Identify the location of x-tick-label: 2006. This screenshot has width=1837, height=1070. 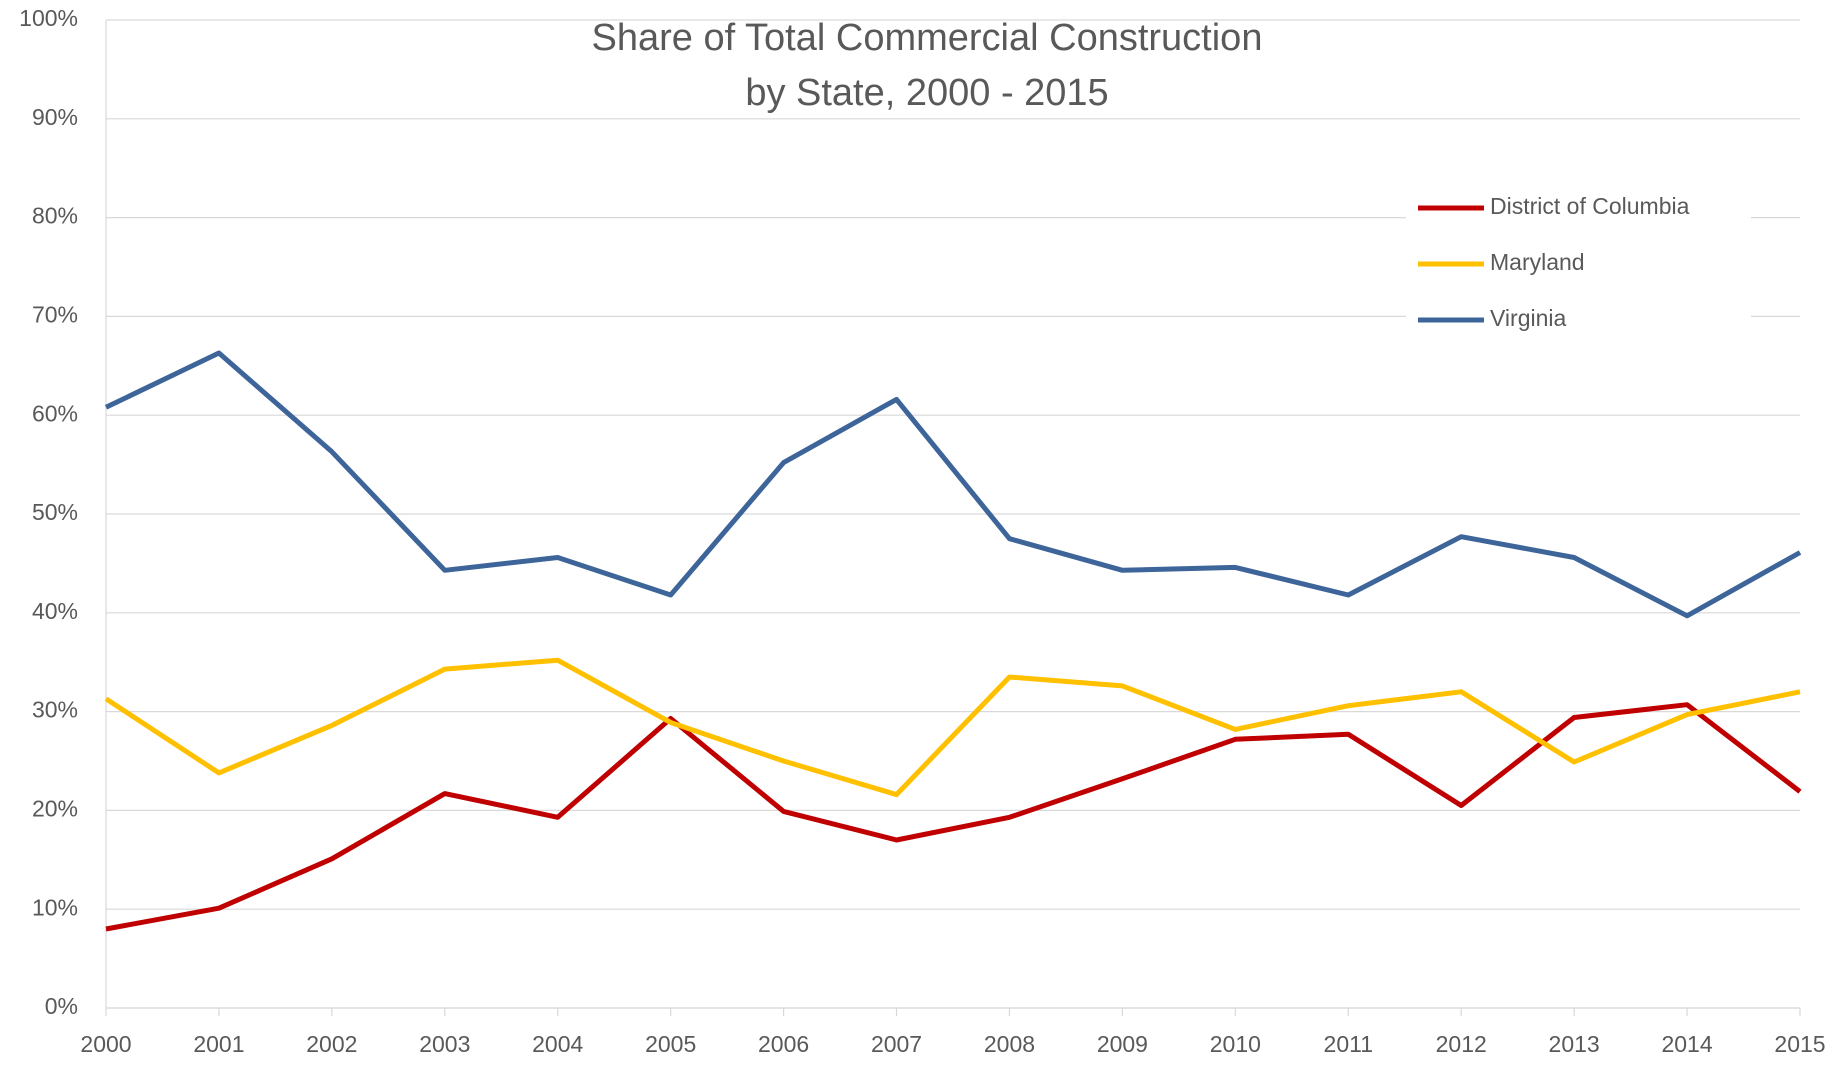
(783, 1044).